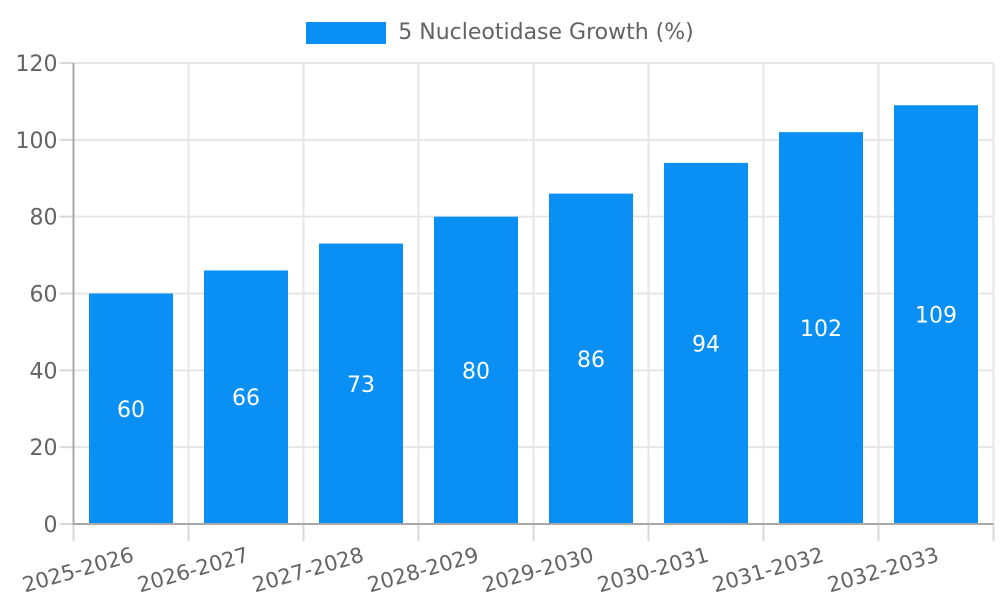 The image size is (1000, 600). Describe the element at coordinates (44, 295) in the screenshot. I see `y-tick-label: 60` at that location.